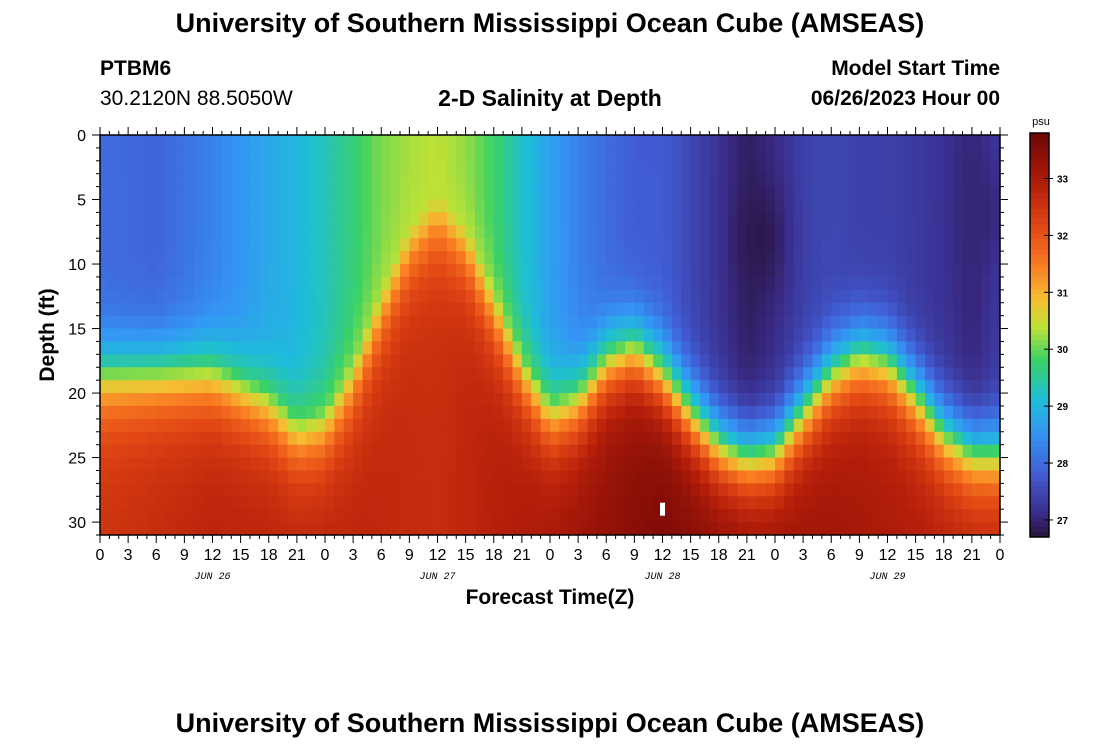 The width and height of the screenshot is (1100, 750). Describe the element at coordinates (1063, 180) in the screenshot. I see `colorbar-tick-label: 33` at that location.